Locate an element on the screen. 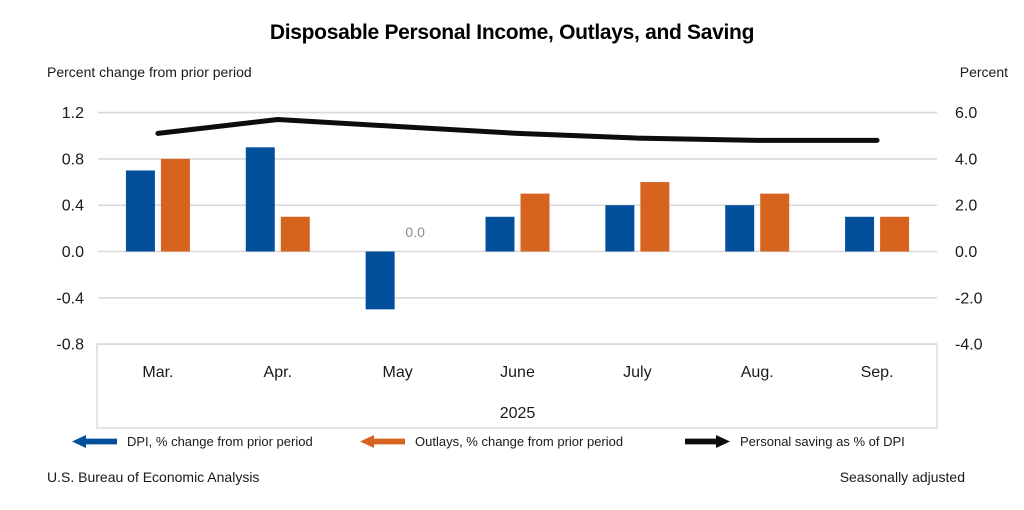 This screenshot has width=1024, height=510. legend-item-outlays: Outlays, % change from prior period is located at coordinates (491, 441).